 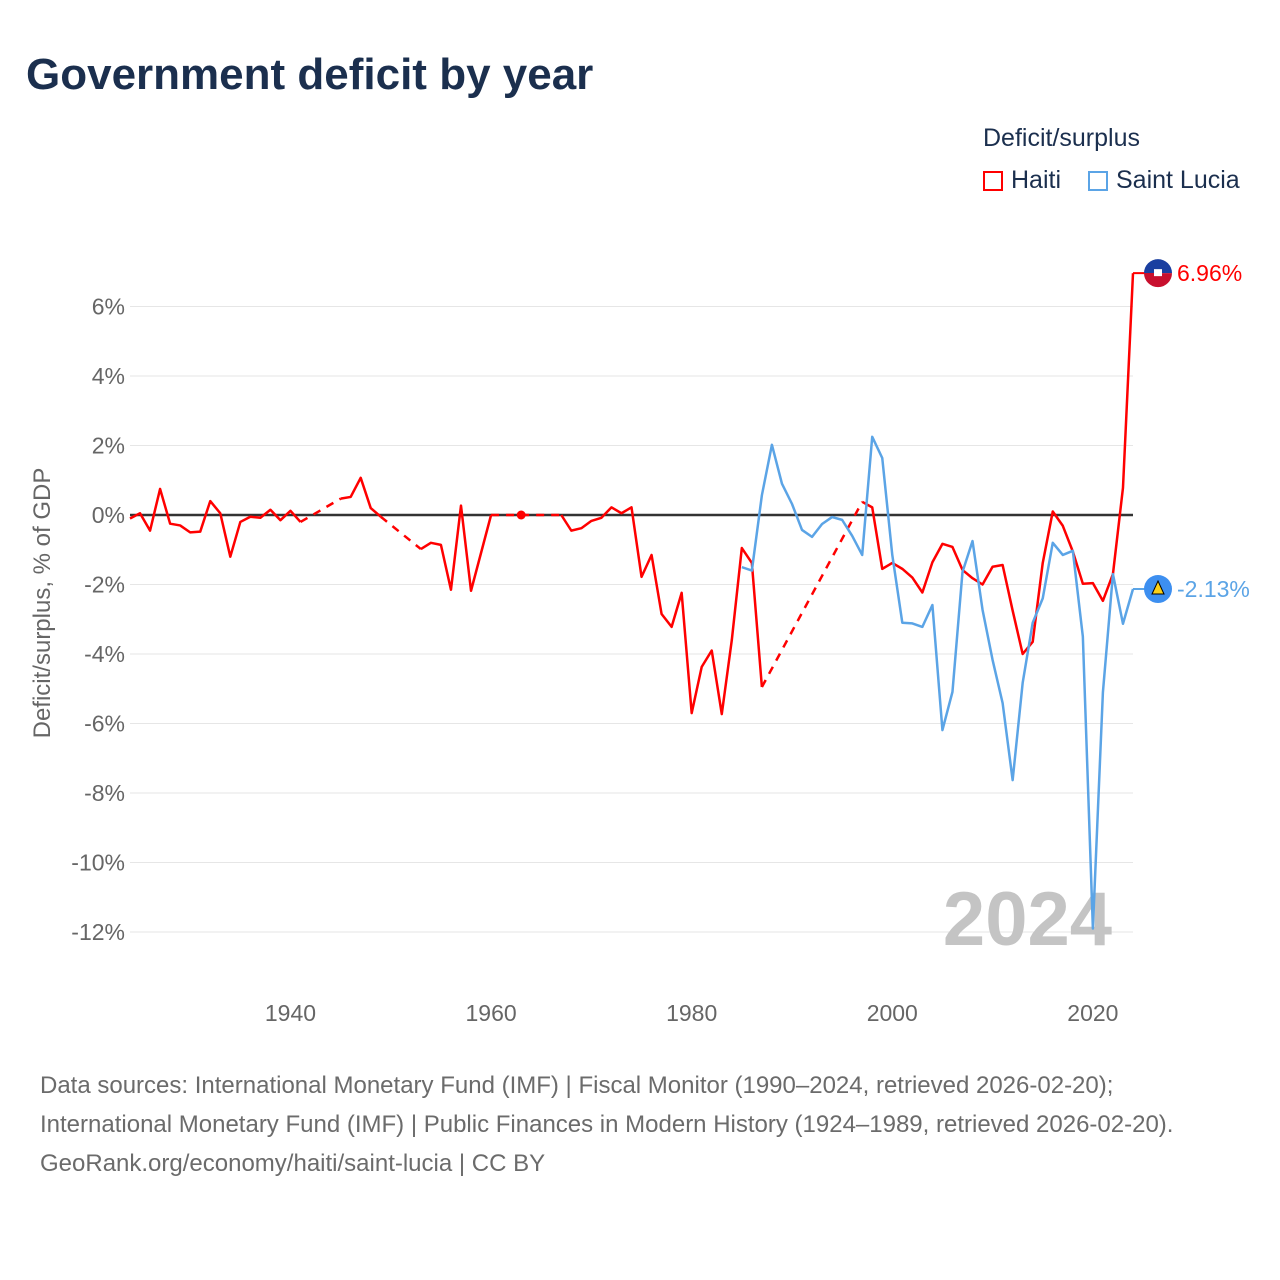 What do you see at coordinates (691, 1013) in the screenshot?
I see `x-tick-label: 1980` at bounding box center [691, 1013].